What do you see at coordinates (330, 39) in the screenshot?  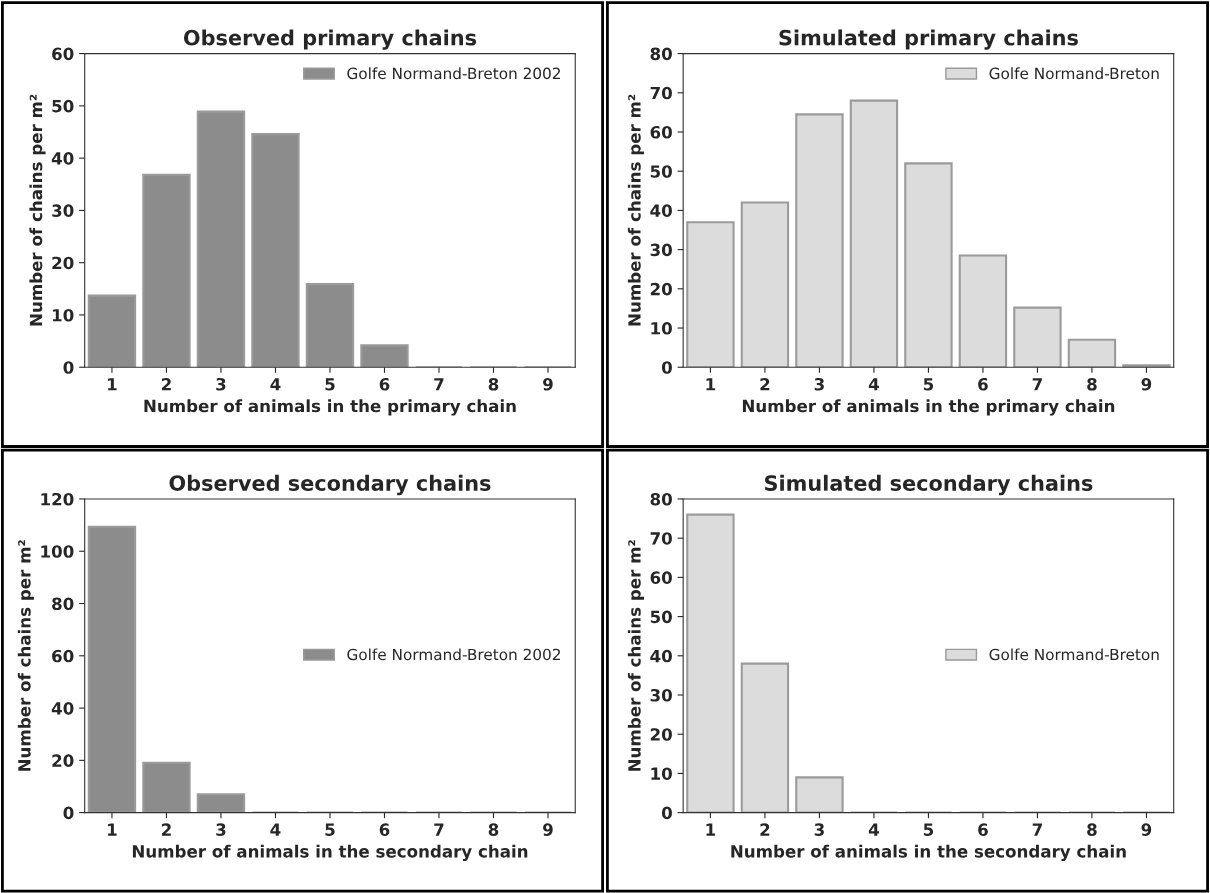 I see `chart-title: Observed primary chains` at bounding box center [330, 39].